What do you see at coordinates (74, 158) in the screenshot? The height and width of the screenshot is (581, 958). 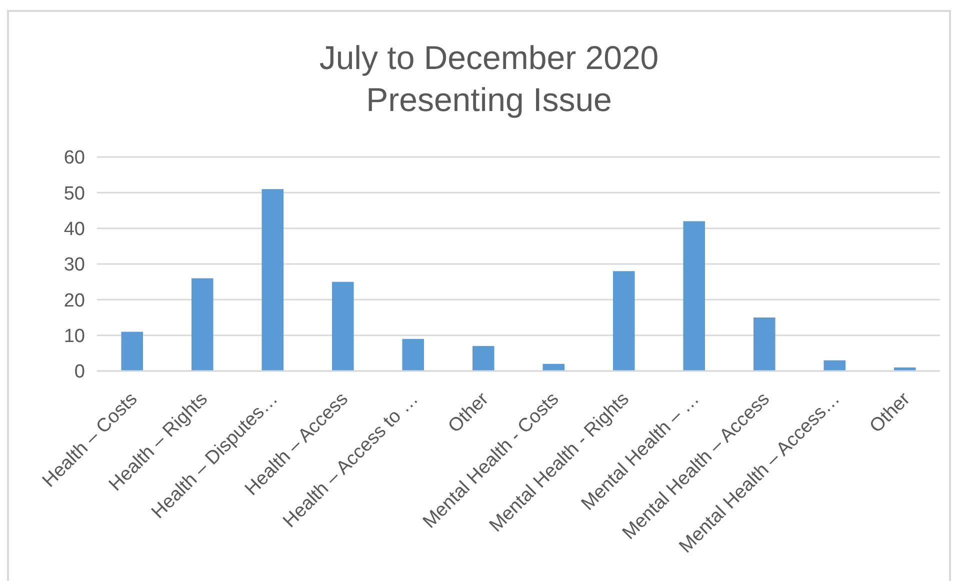 I see `y-tick-label: 60` at bounding box center [74, 158].